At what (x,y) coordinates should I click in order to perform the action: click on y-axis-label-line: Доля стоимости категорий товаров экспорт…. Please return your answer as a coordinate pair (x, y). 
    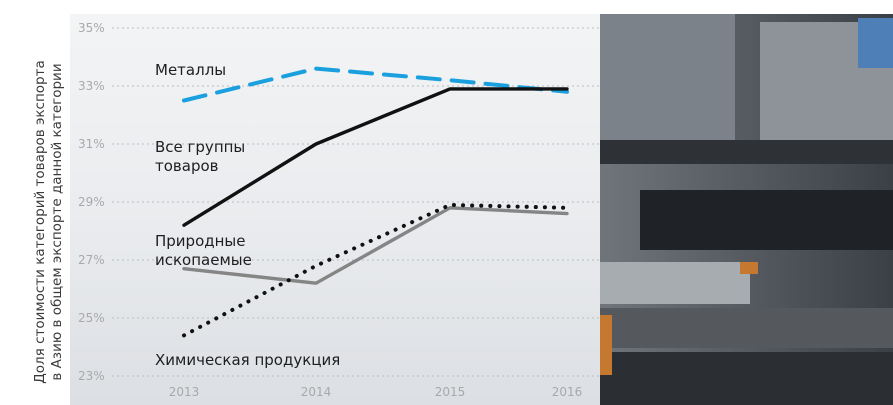
    Looking at the image, I should click on (40, 222).